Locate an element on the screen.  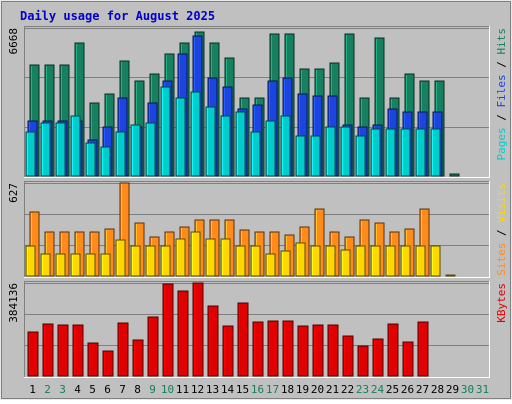
y-series-label-part: Sites is located at coordinates (501, 259).